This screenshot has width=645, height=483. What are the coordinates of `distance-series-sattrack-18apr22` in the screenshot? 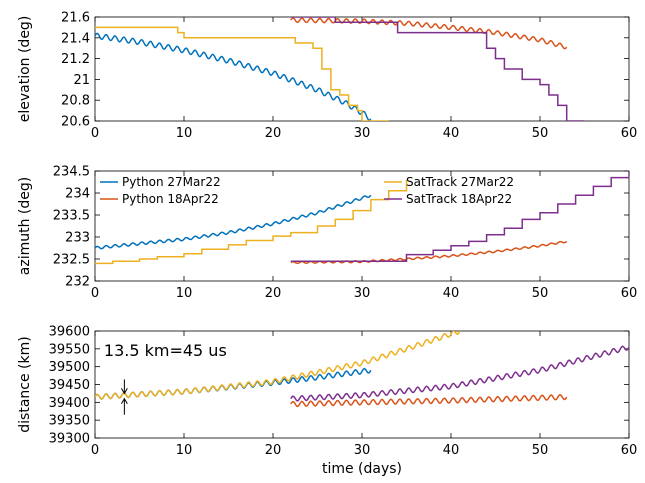 It's located at (459, 373).